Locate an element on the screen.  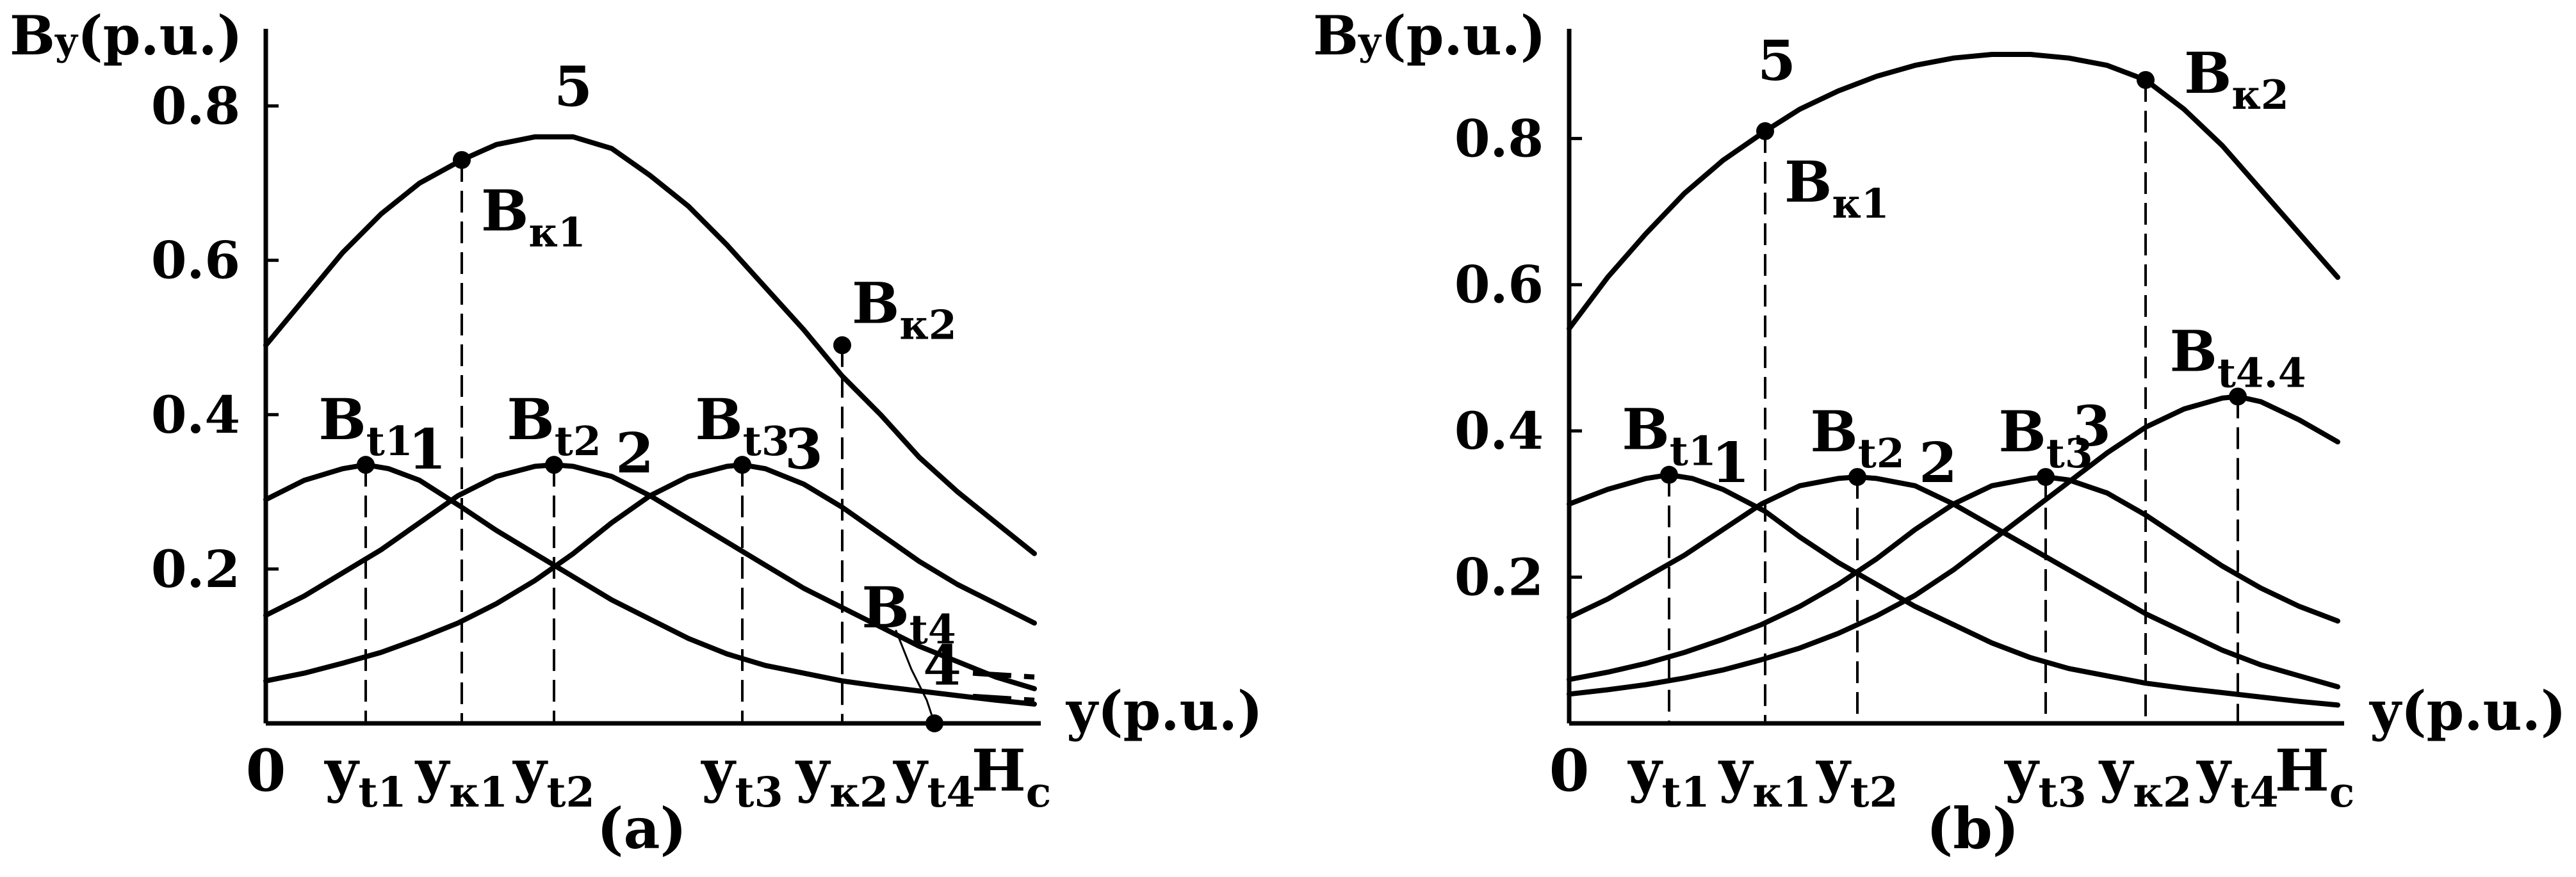
x-tick-label: yt3 is located at coordinates (2045, 777).